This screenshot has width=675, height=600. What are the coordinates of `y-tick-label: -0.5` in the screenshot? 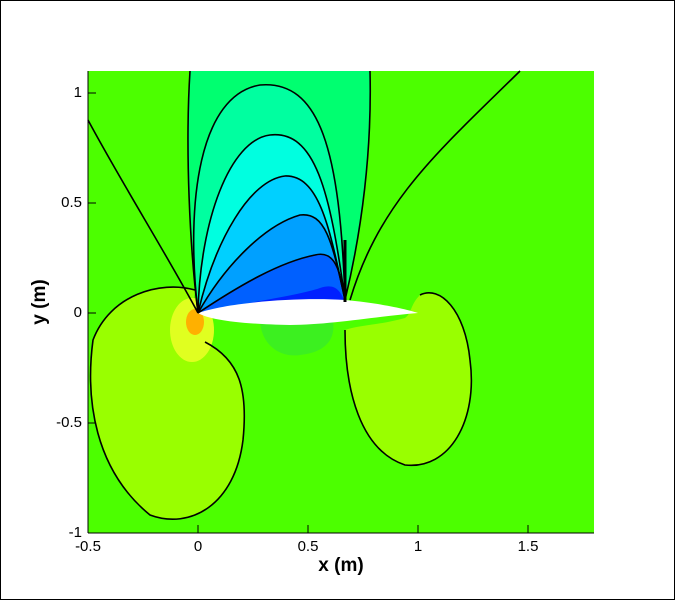 It's located at (69, 422).